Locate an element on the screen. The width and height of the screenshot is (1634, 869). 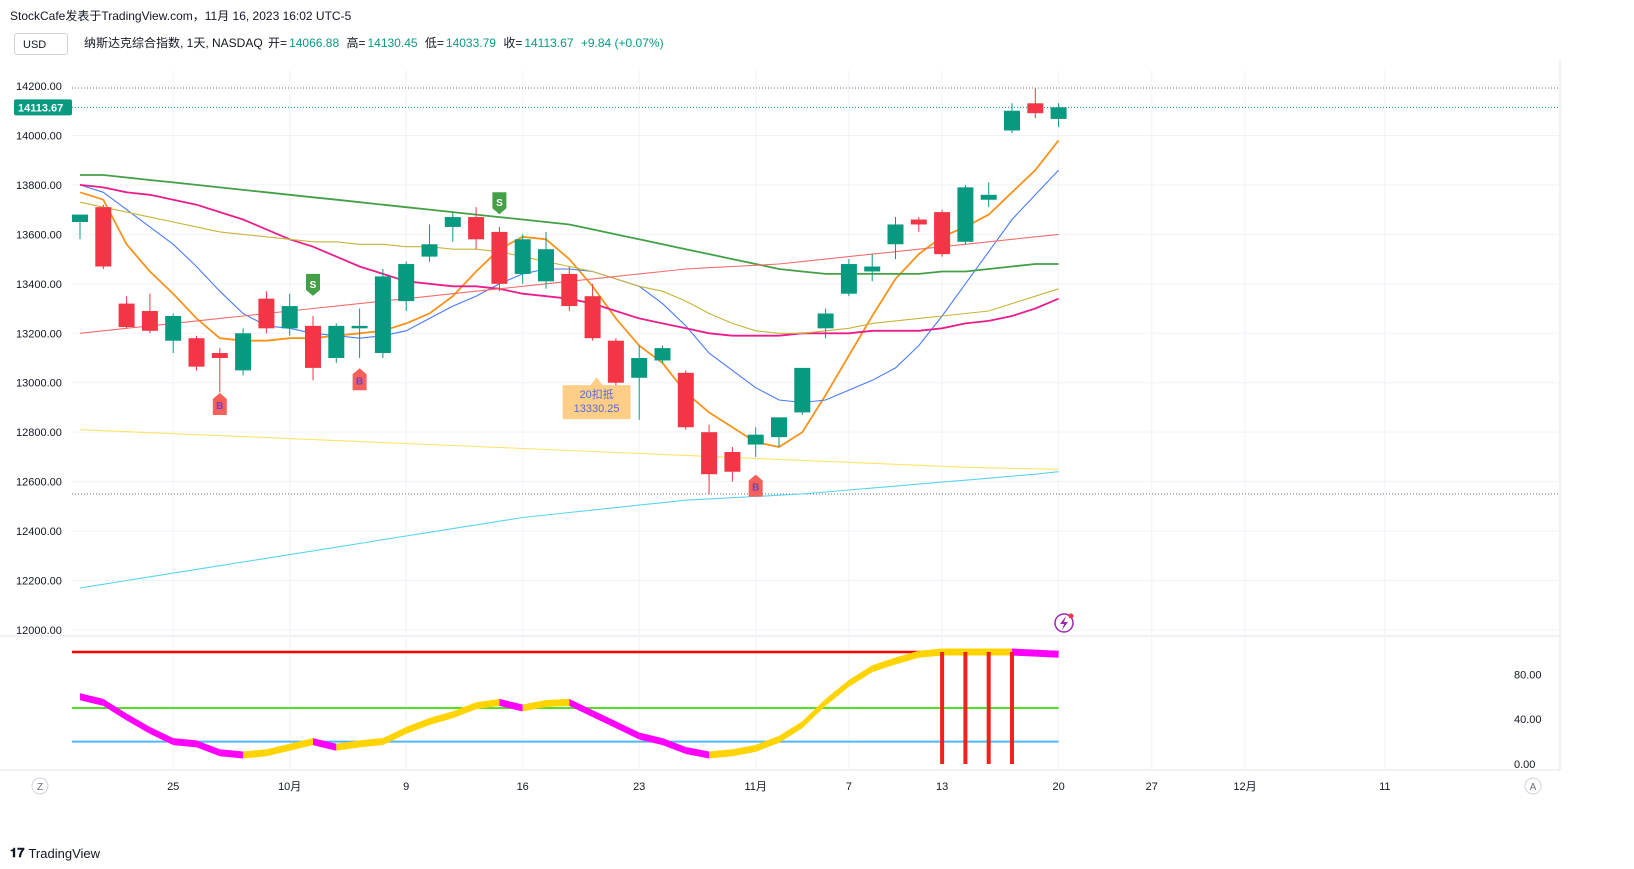
time-tick-label: 23 is located at coordinates (639, 787).